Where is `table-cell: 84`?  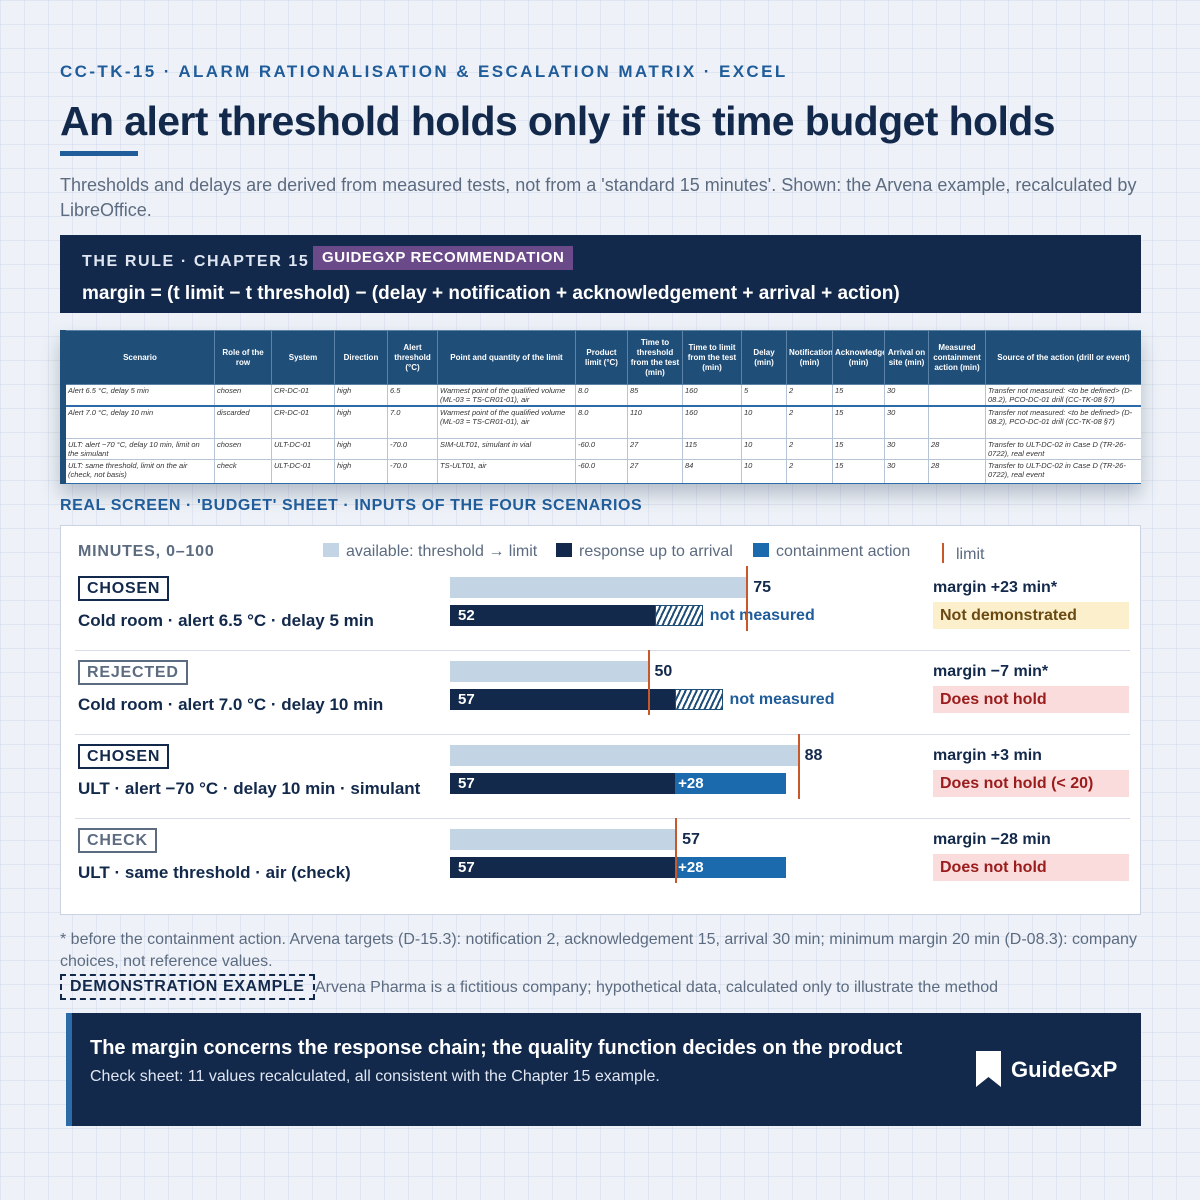
table-cell: 84 is located at coordinates (712, 471).